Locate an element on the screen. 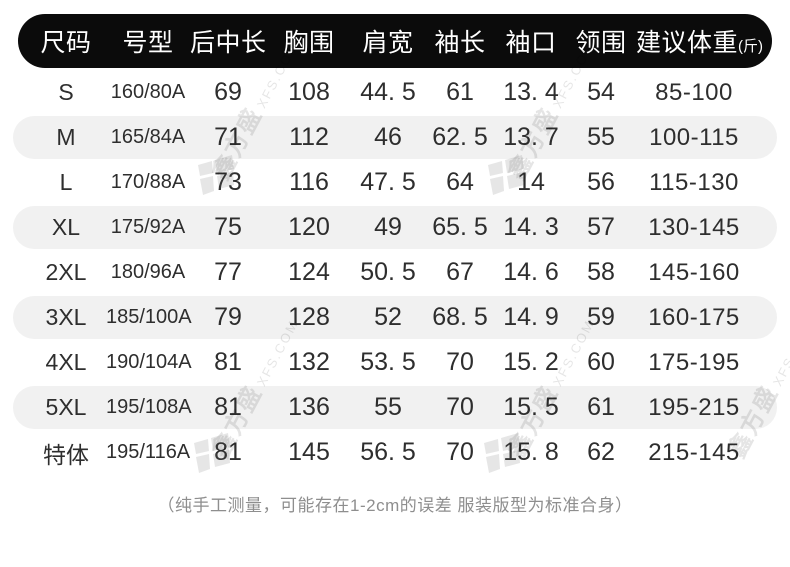 This screenshot has width=790, height=567. cell-model: 175/92A is located at coordinates (148, 227).